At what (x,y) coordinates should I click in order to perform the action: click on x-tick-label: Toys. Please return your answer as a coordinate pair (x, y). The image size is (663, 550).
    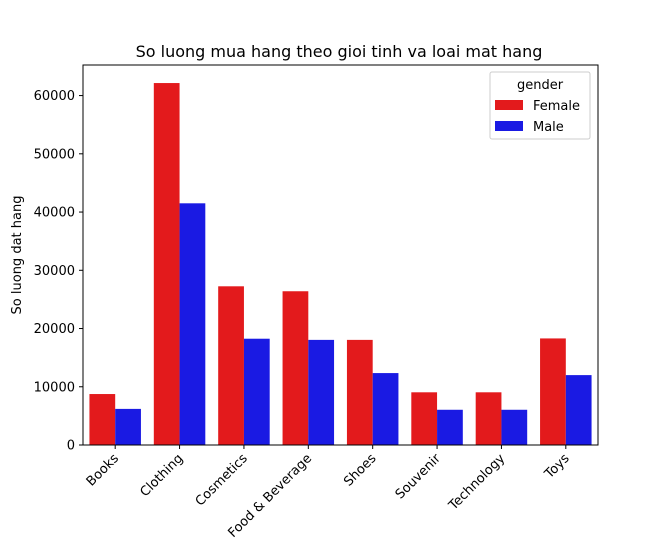
    Looking at the image, I should click on (556, 466).